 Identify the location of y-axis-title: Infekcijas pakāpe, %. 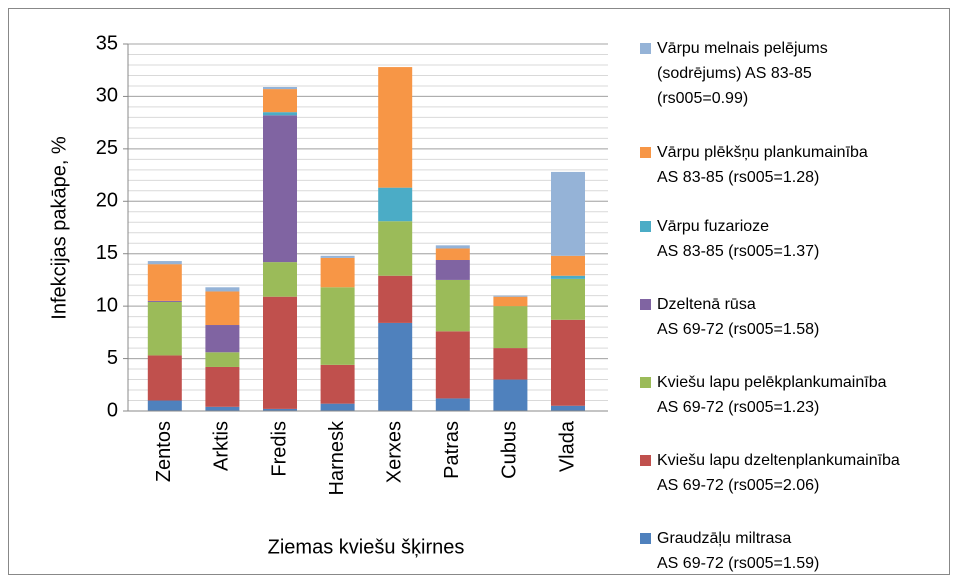
(59, 228).